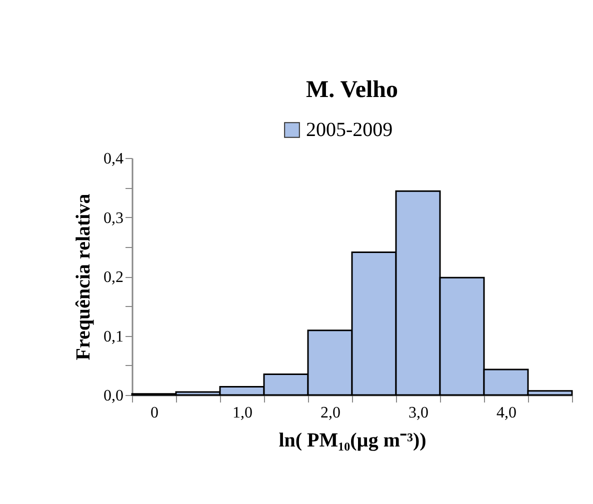 The height and width of the screenshot is (504, 593). Describe the element at coordinates (114, 277) in the screenshot. I see `y-tick-label: 0,2` at that location.